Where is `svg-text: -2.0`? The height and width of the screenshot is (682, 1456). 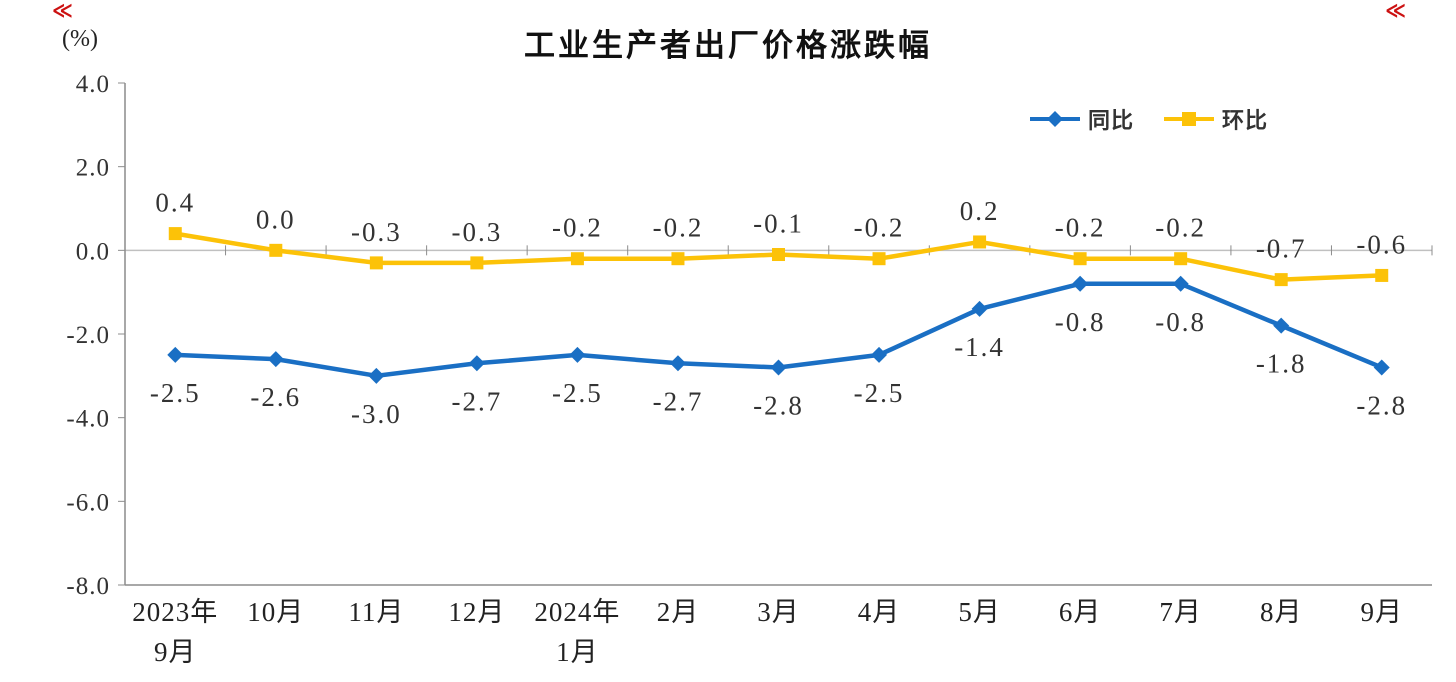
svg-text: -2.0 is located at coordinates (88, 335).